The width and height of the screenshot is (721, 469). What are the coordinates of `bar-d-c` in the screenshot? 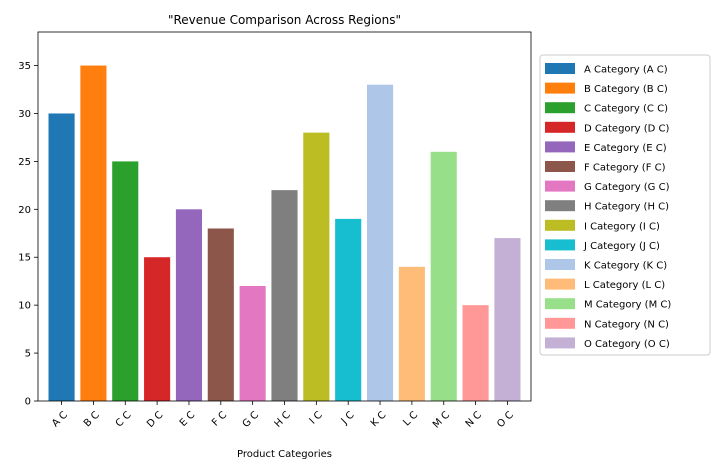 It's located at (157, 329).